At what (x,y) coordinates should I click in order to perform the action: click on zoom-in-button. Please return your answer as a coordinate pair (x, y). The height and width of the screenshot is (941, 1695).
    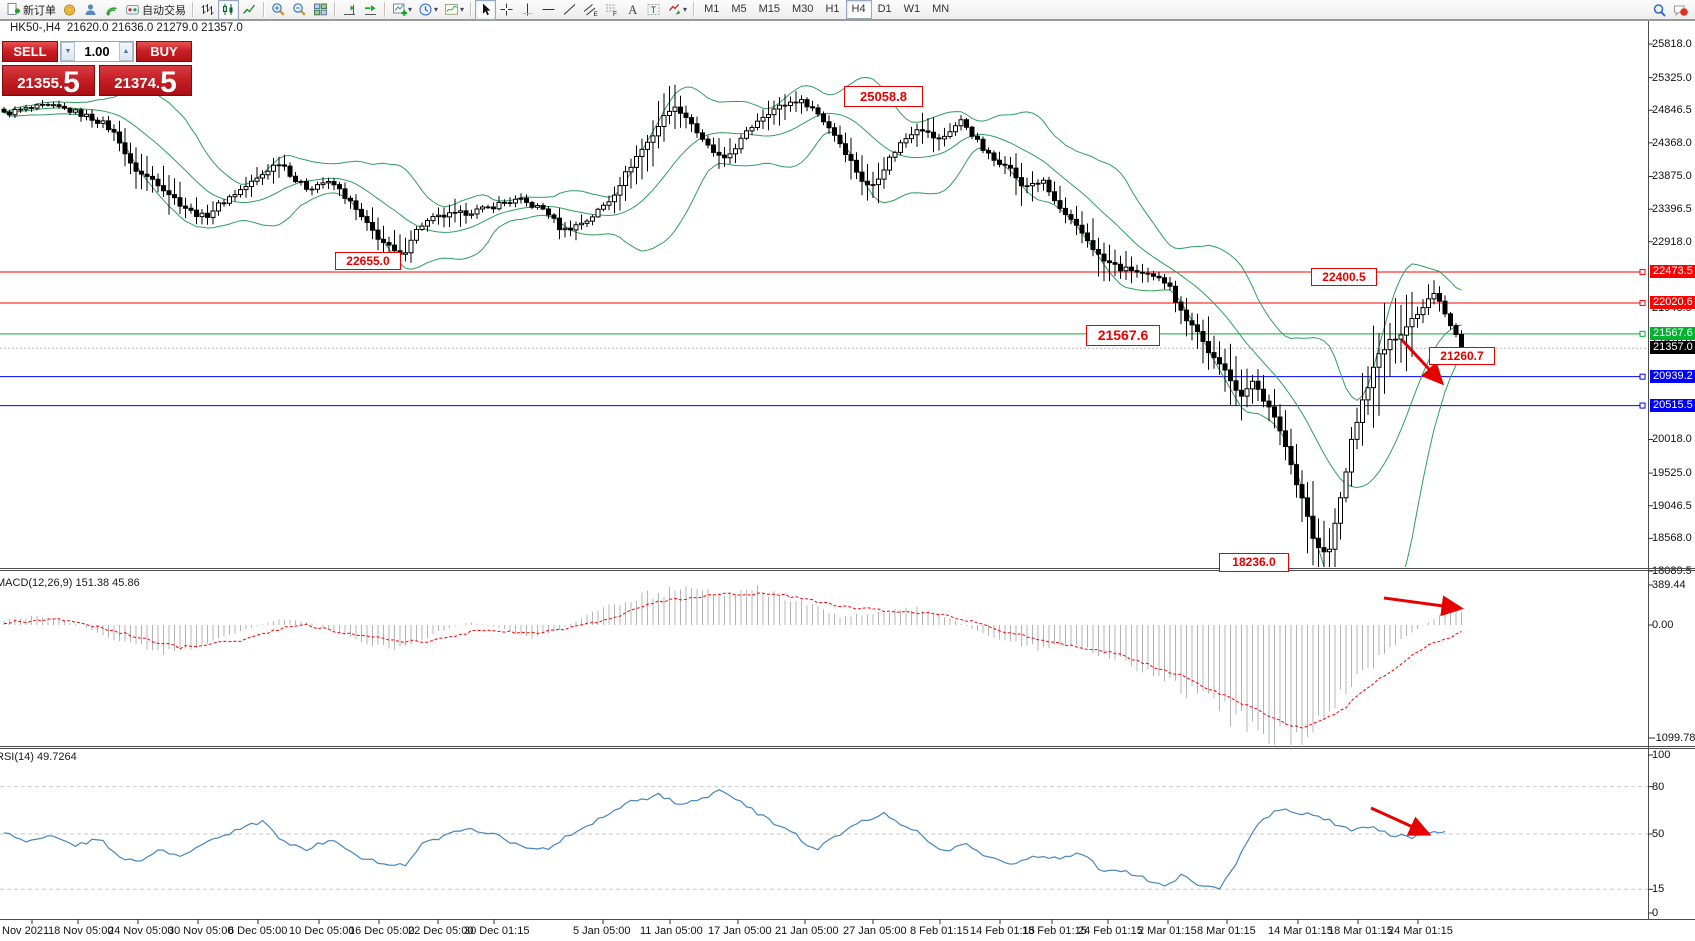
    Looking at the image, I should click on (278, 10).